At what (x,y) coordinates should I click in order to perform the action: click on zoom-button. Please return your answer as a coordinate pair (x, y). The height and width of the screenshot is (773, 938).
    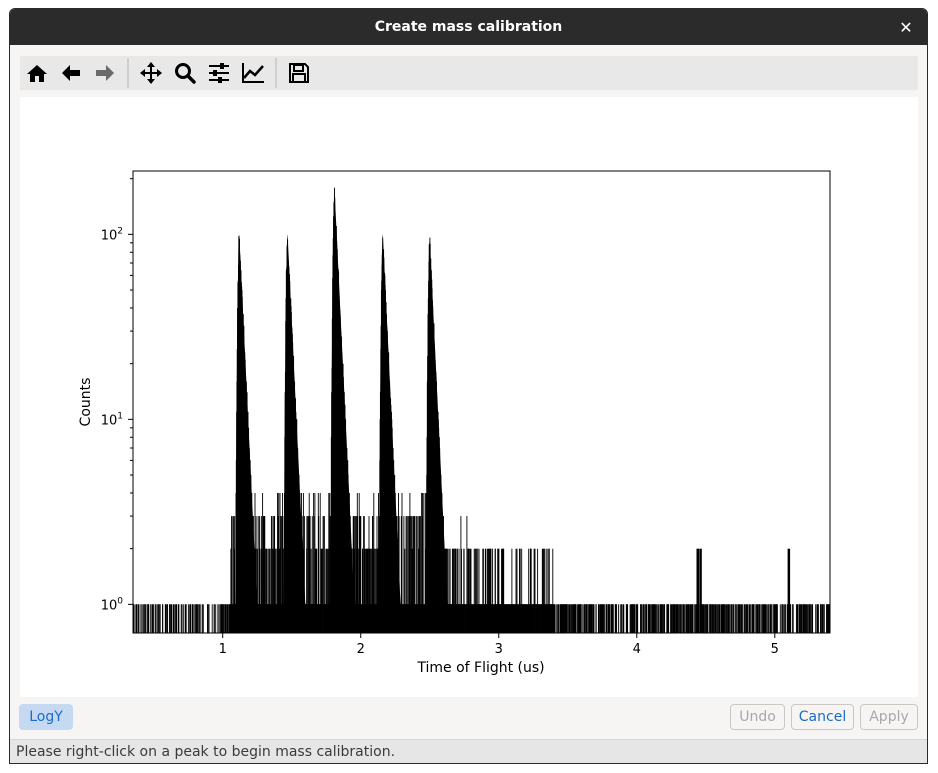
    Looking at the image, I should click on (185, 73).